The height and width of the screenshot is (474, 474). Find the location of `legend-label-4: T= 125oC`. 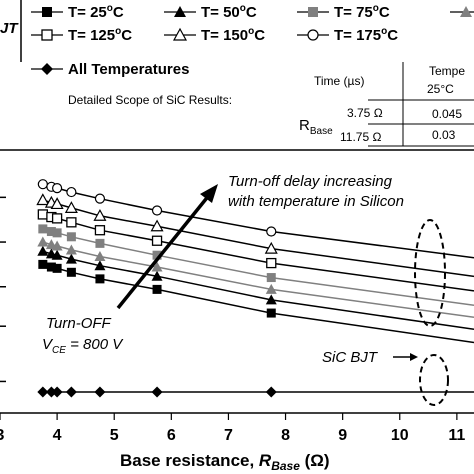

legend-label-4: T= 125oC is located at coordinates (100, 35).